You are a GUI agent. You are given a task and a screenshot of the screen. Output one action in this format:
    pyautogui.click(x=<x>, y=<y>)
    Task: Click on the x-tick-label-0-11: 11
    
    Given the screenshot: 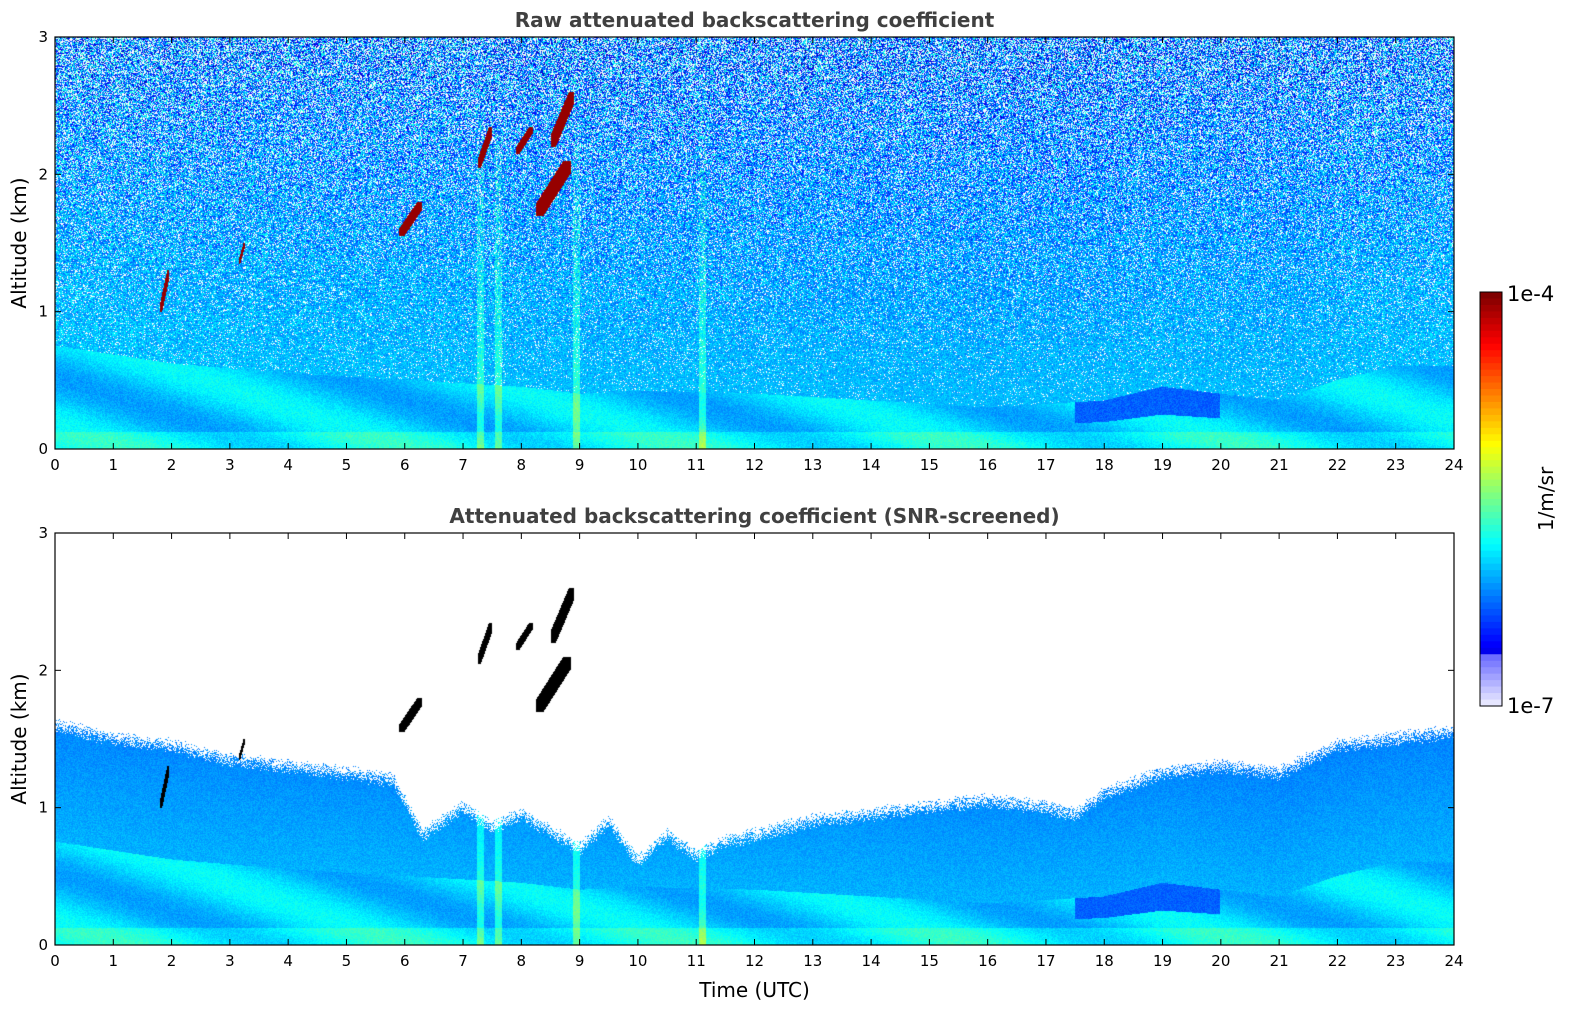 What is the action you would take?
    pyautogui.click(x=696, y=465)
    